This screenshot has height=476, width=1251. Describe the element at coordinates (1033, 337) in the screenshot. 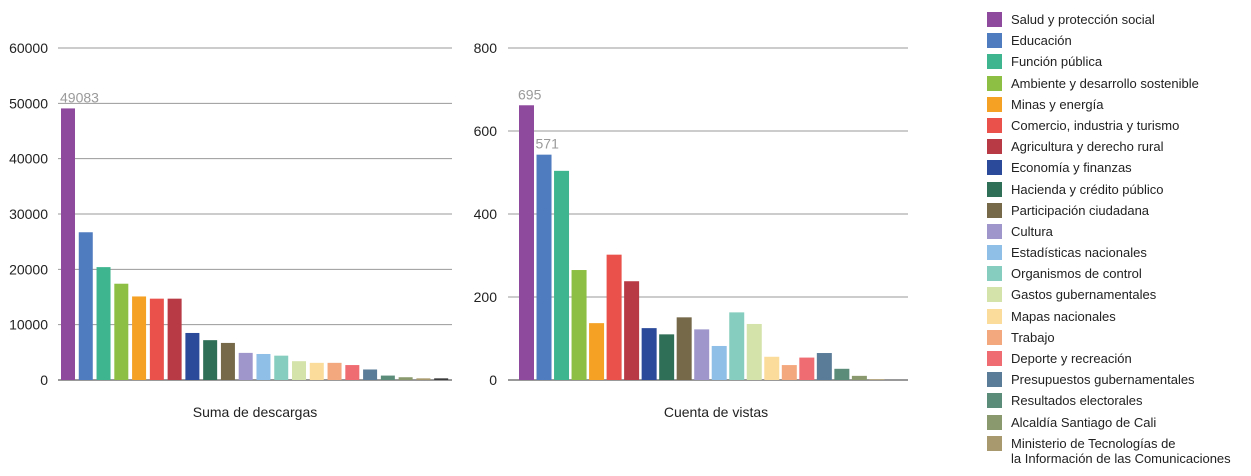

I see `legend-label: Trabajo` at that location.